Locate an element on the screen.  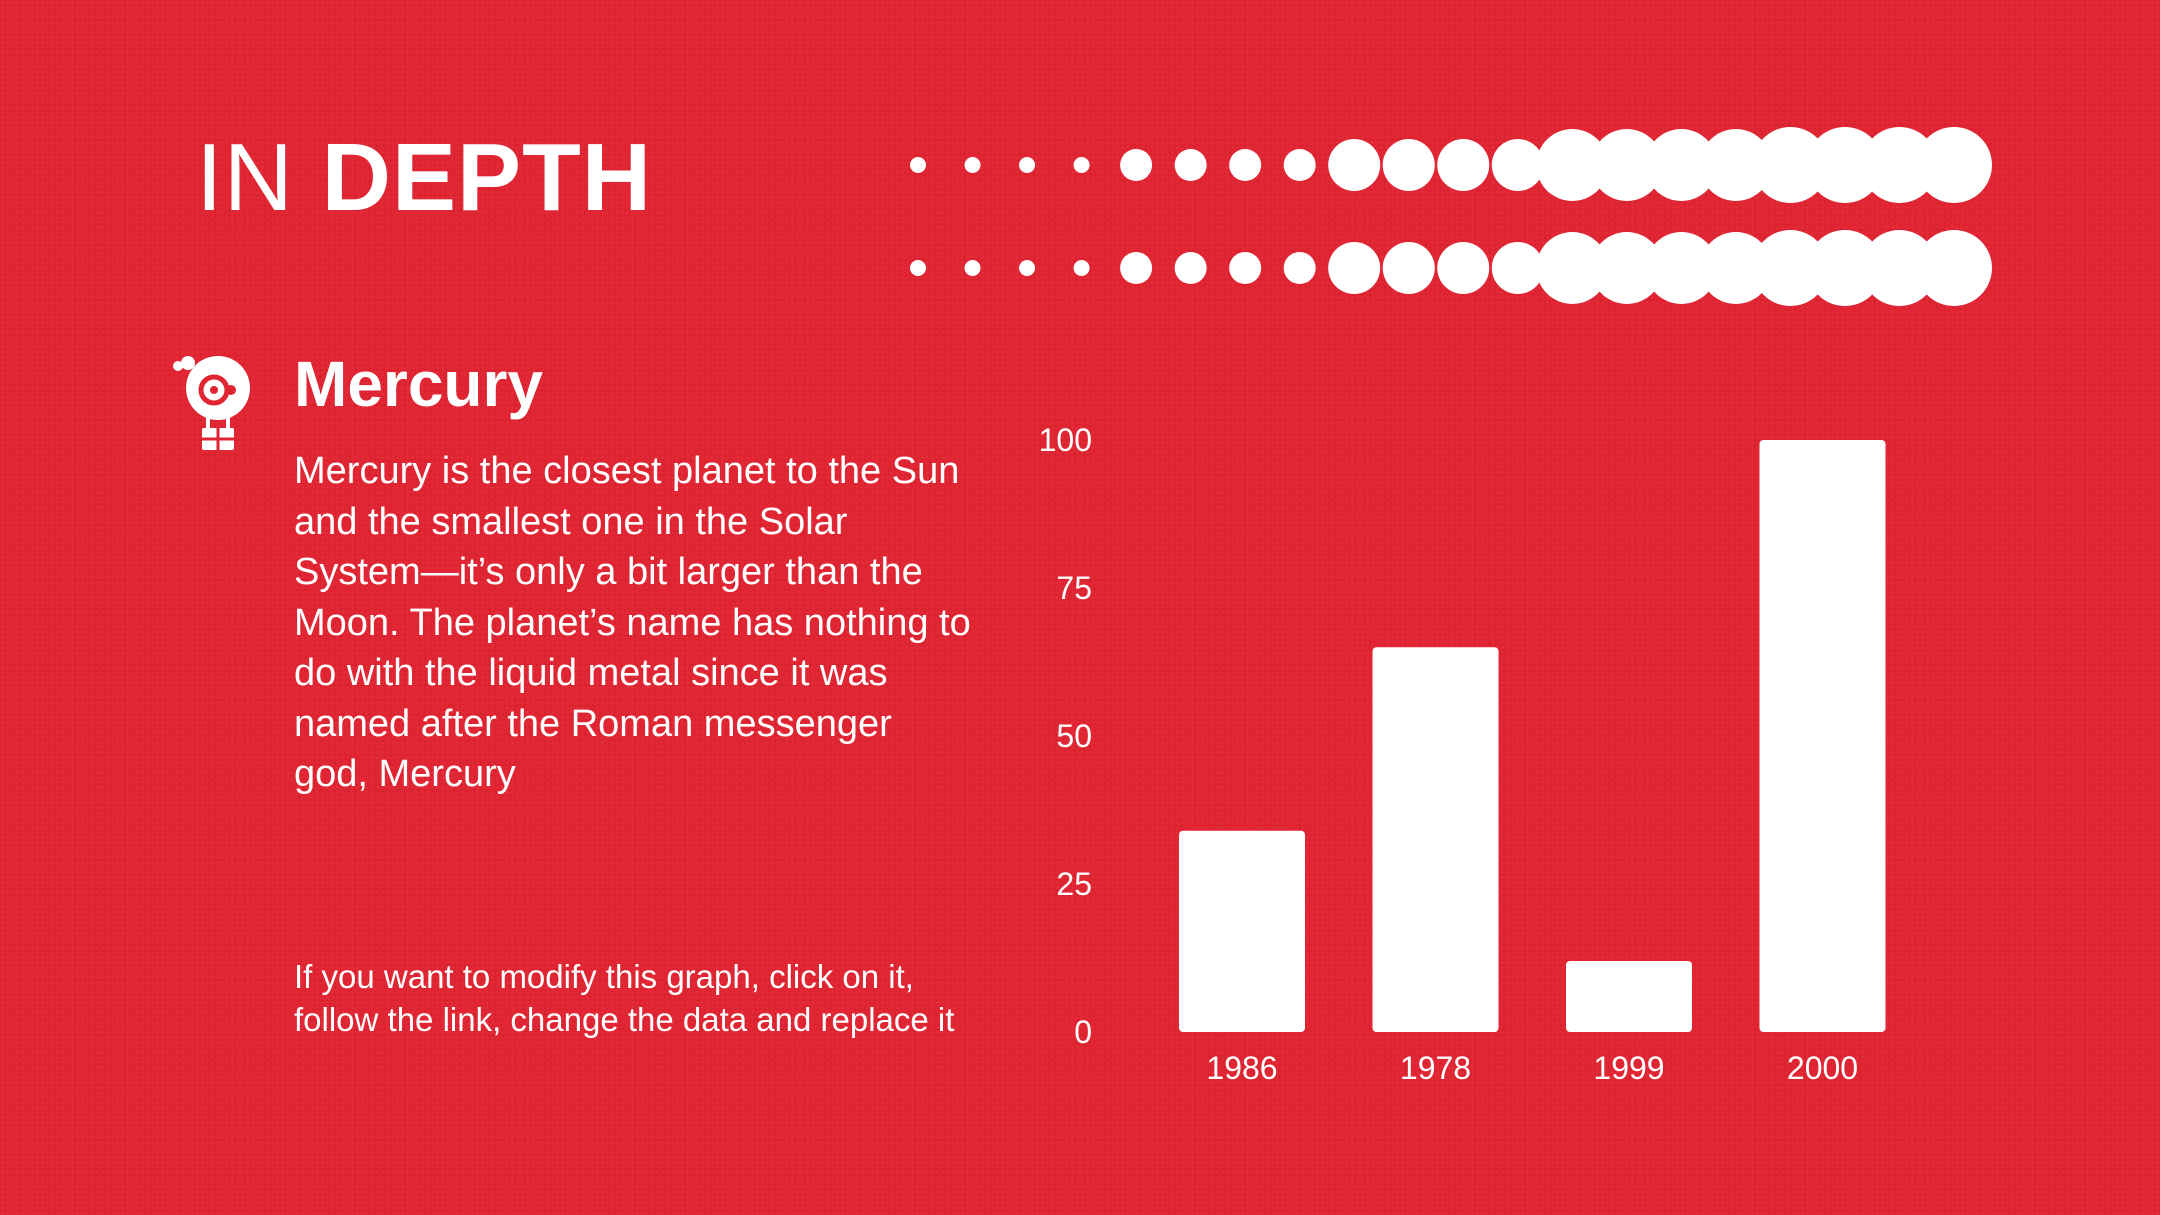
bar-1999 is located at coordinates (1629, 996).